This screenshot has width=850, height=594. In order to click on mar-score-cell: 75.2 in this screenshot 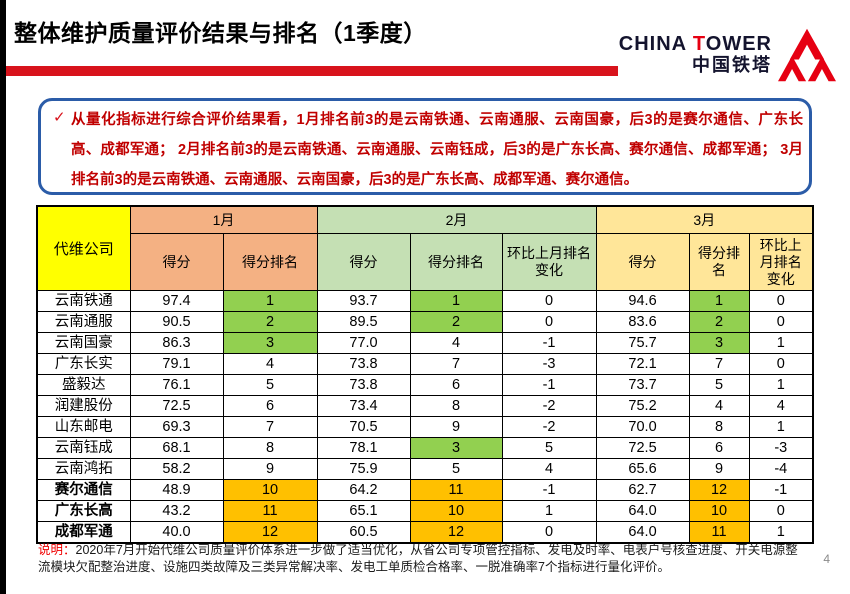, I will do `click(642, 406)`.